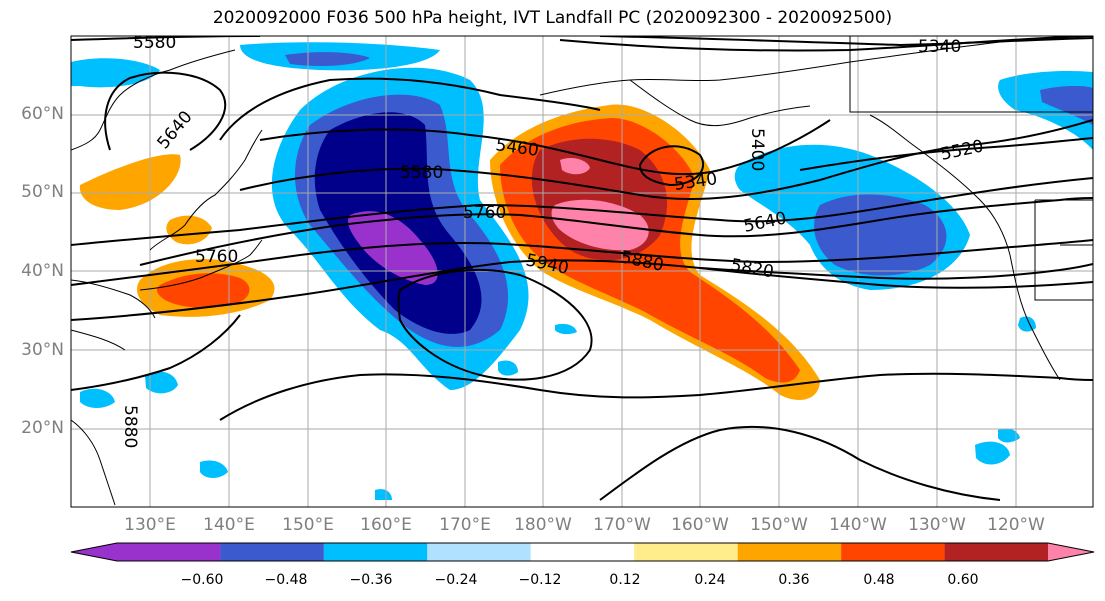 The width and height of the screenshot is (1105, 601). What do you see at coordinates (939, 47) in the screenshot?
I see `contour-label: 5340` at bounding box center [939, 47].